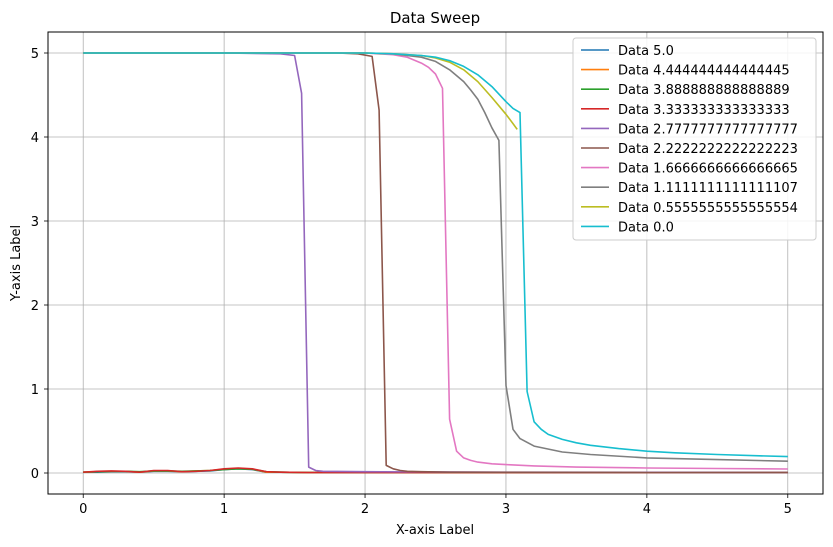  What do you see at coordinates (35, 138) in the screenshot?
I see `y-tick-label: 4` at bounding box center [35, 138].